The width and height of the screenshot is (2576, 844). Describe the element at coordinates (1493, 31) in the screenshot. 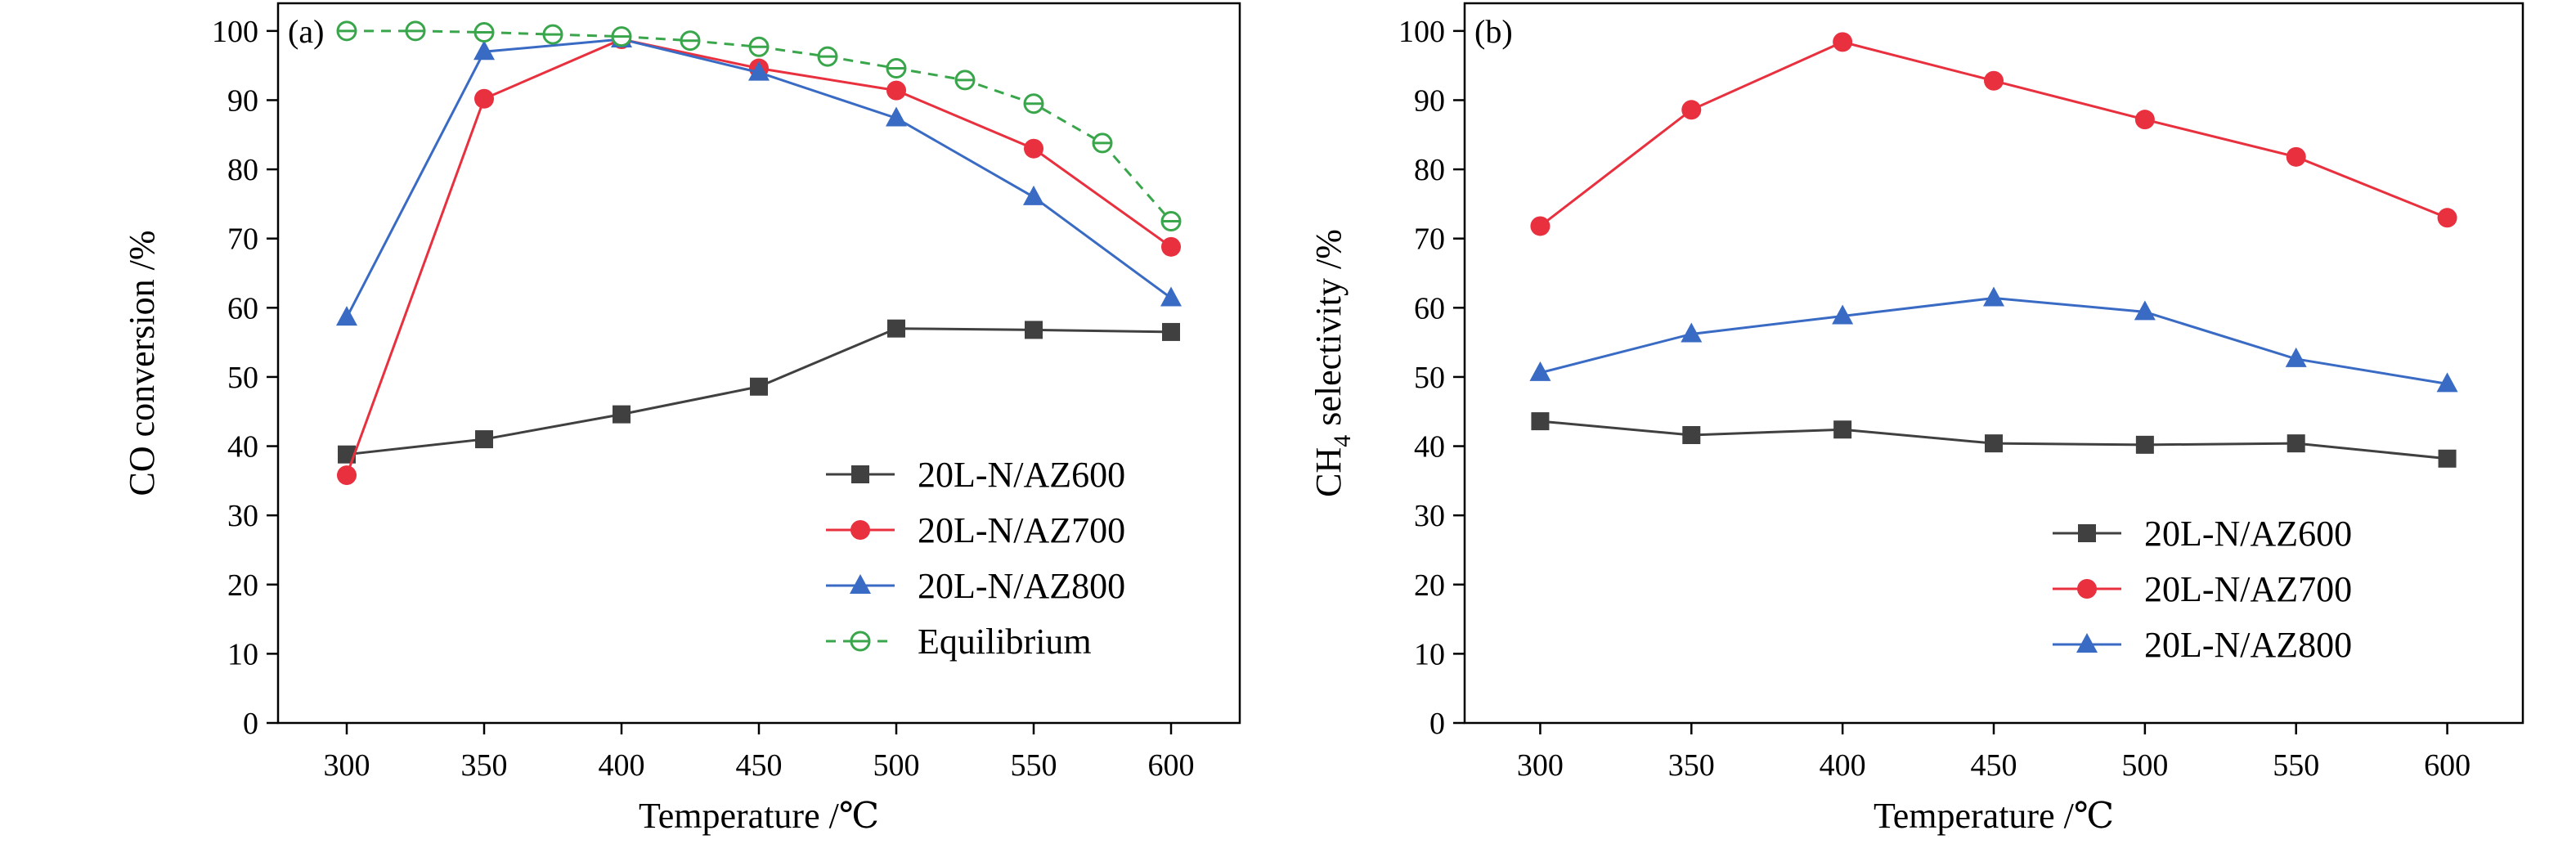

I see `panel-label: (b)` at that location.